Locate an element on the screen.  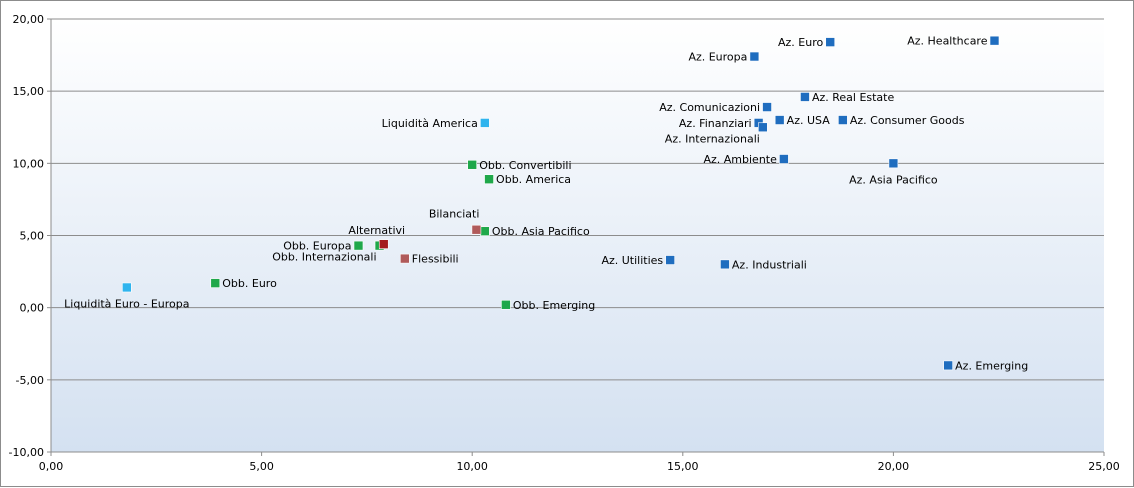
x-tick-label: 20,00 is located at coordinates (894, 466).